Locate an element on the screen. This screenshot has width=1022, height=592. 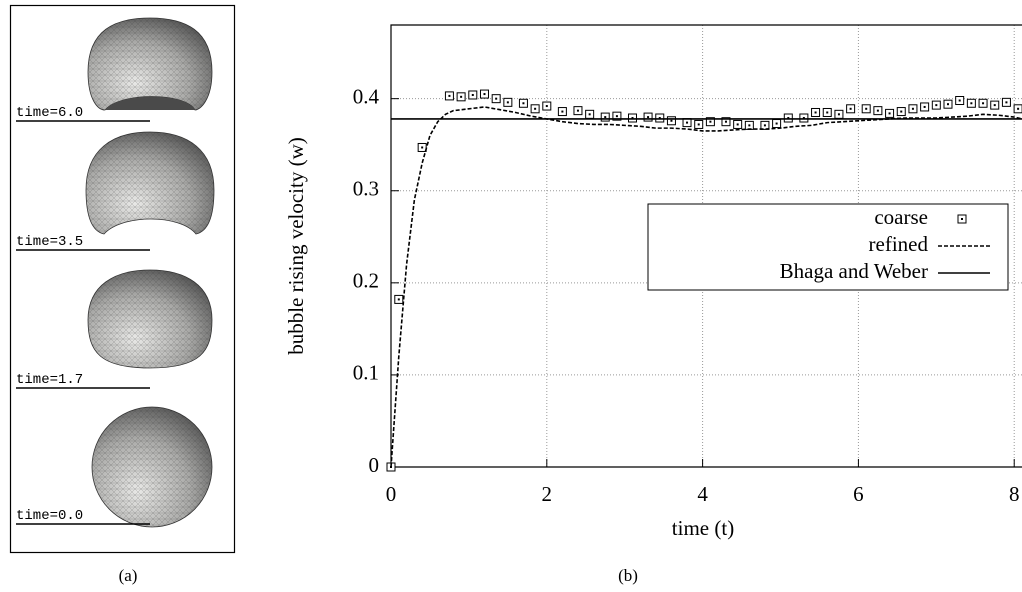
legend-label: refined is located at coordinates (899, 244).